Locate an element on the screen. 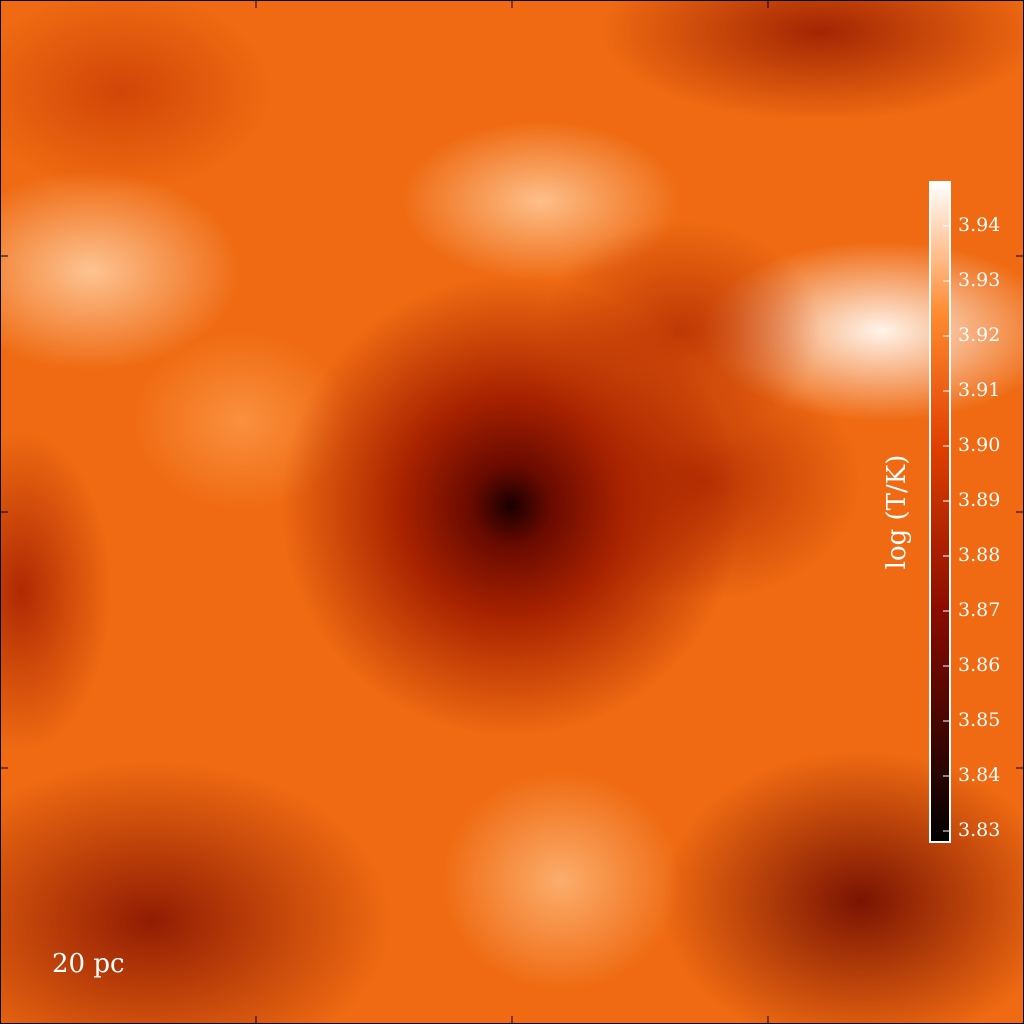 The width and height of the screenshot is (1024, 1024). colorbar is located at coordinates (940, 512).